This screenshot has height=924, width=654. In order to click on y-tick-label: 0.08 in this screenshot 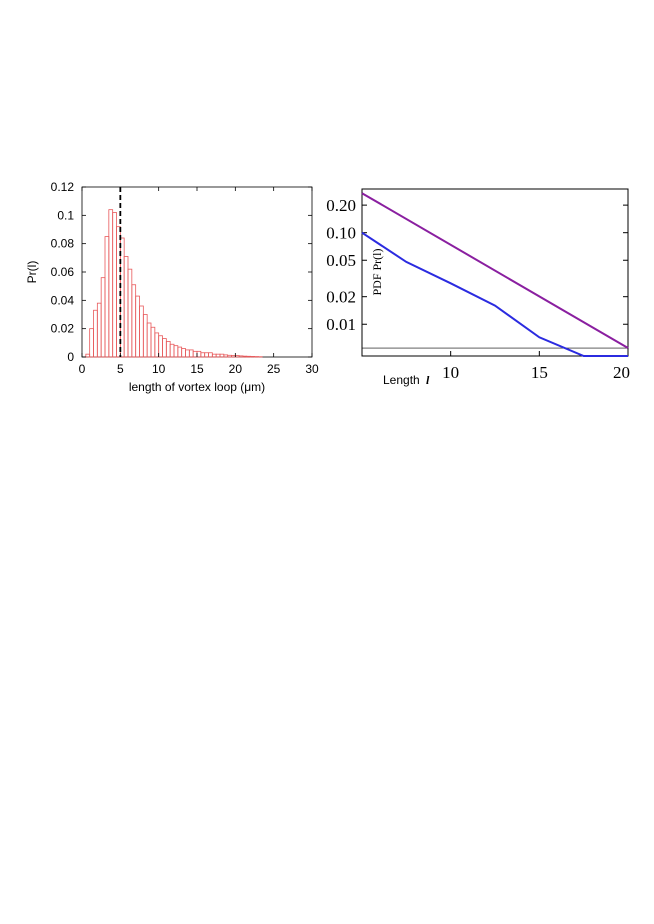, I will do `click(63, 244)`.